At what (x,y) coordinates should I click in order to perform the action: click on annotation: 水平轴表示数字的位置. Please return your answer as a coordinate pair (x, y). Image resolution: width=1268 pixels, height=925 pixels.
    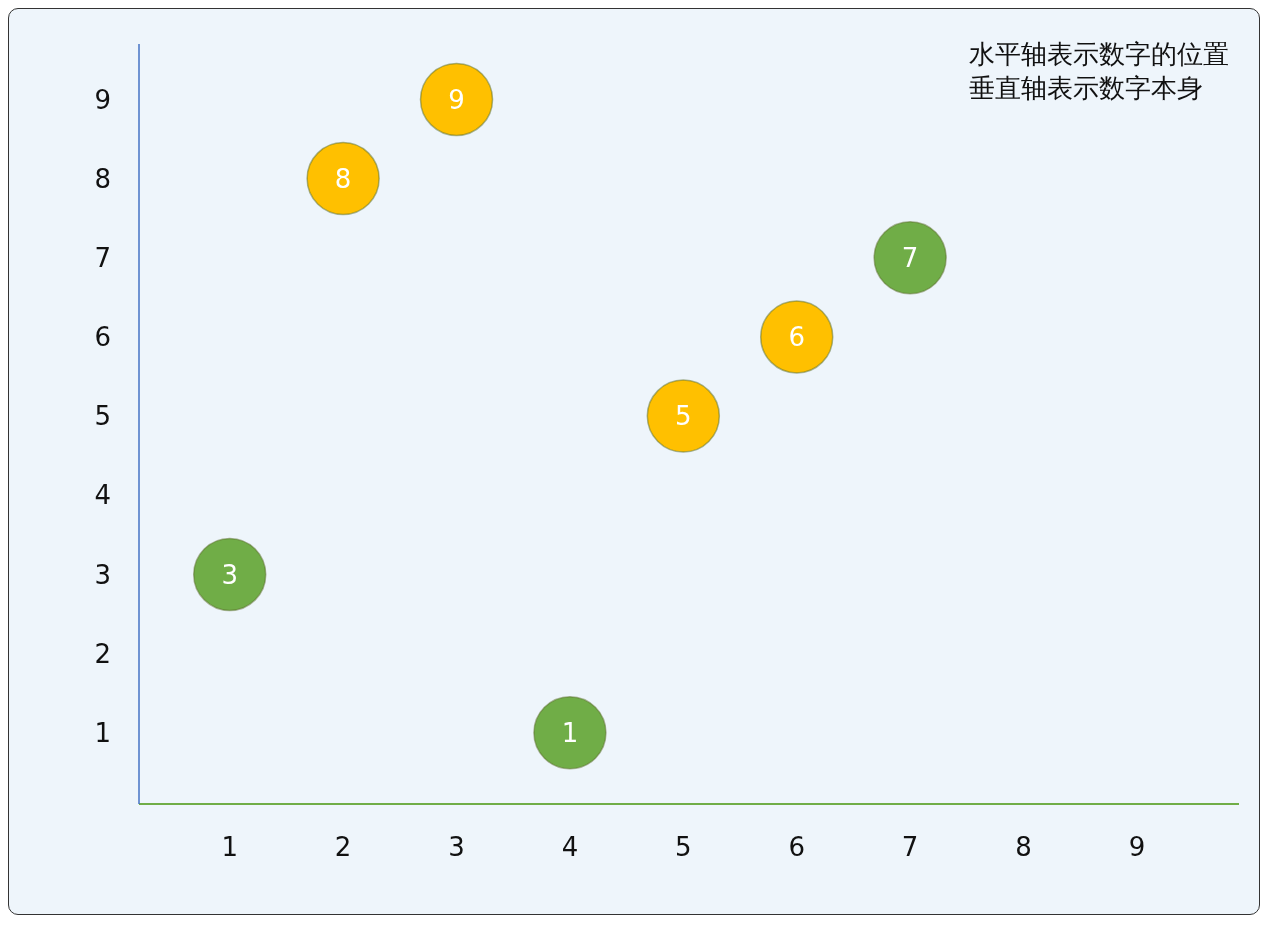
    Looking at the image, I should click on (1099, 54).